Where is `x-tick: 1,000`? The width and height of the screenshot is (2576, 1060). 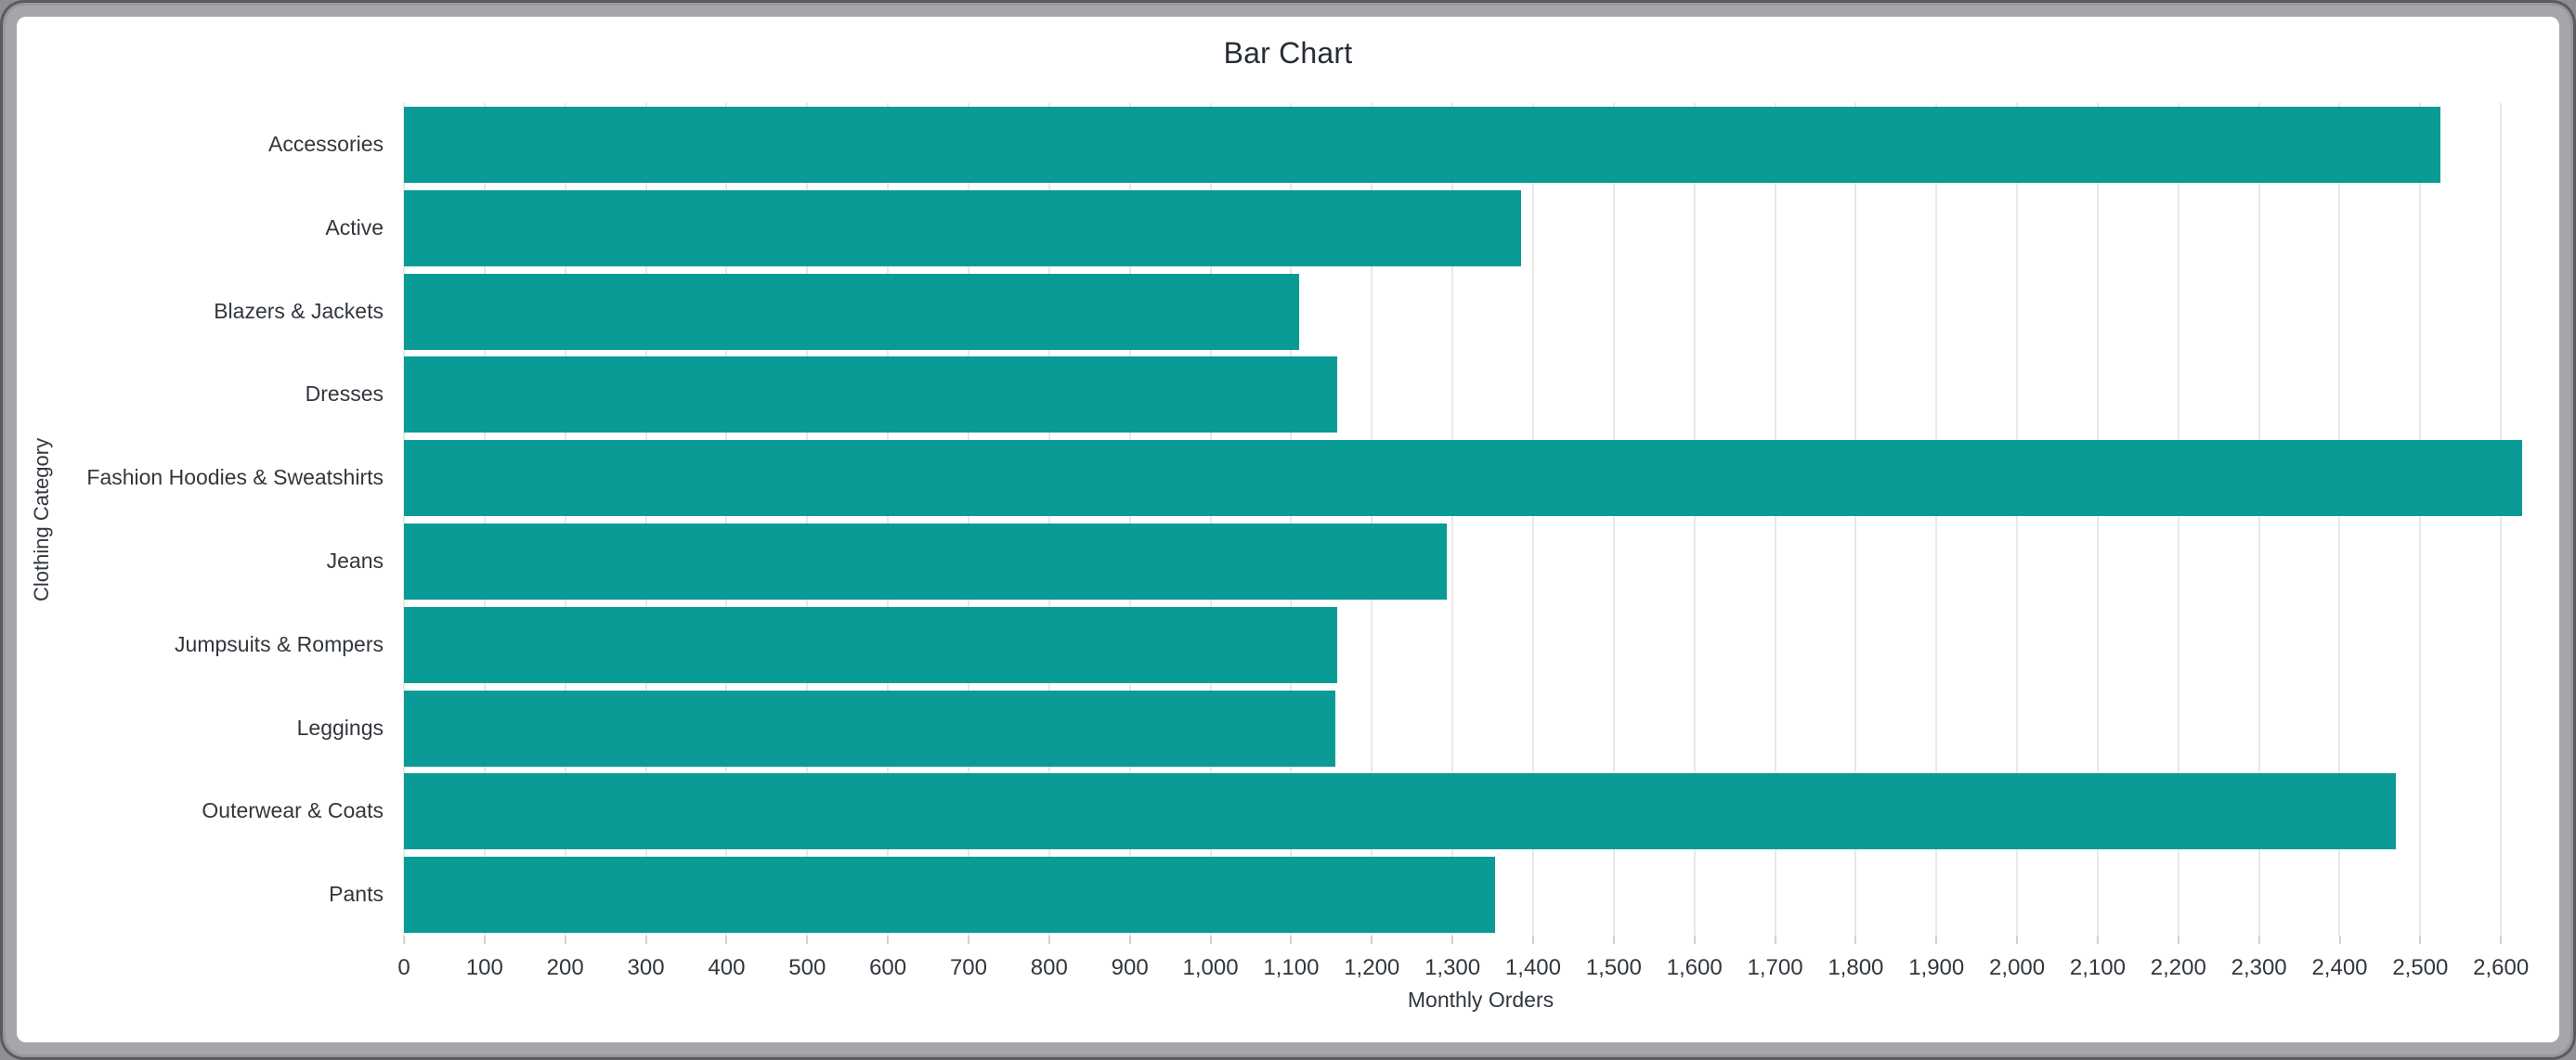 x-tick: 1,000 is located at coordinates (1211, 959).